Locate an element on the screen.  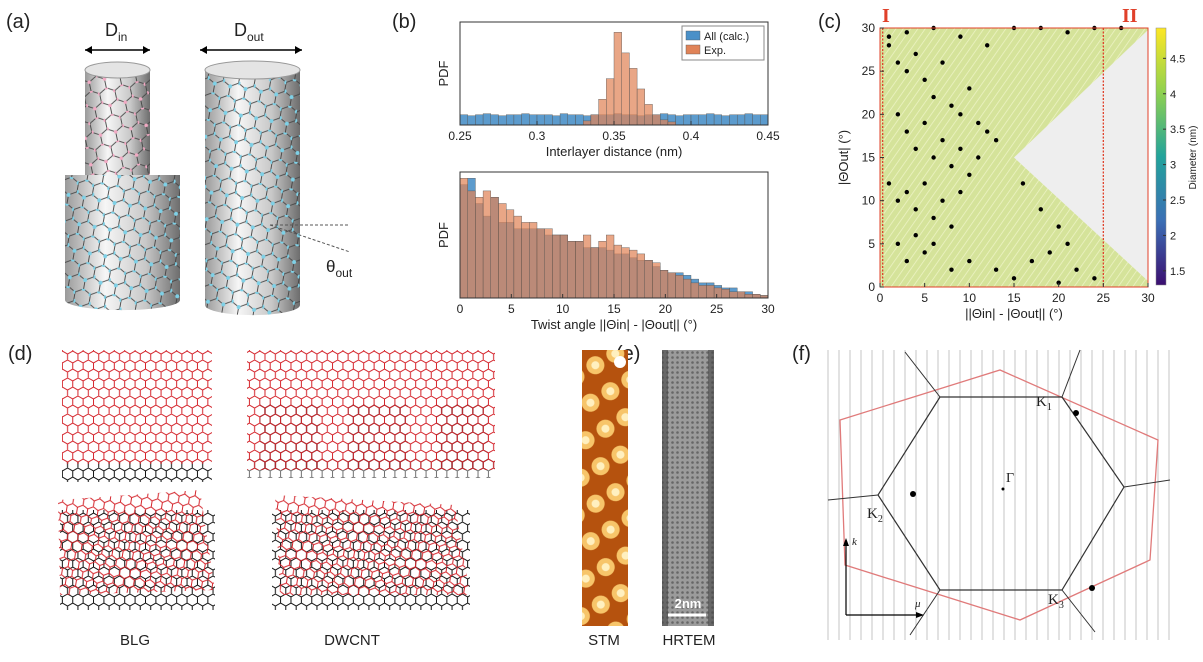
bz-edges is located at coordinates (999, 492).